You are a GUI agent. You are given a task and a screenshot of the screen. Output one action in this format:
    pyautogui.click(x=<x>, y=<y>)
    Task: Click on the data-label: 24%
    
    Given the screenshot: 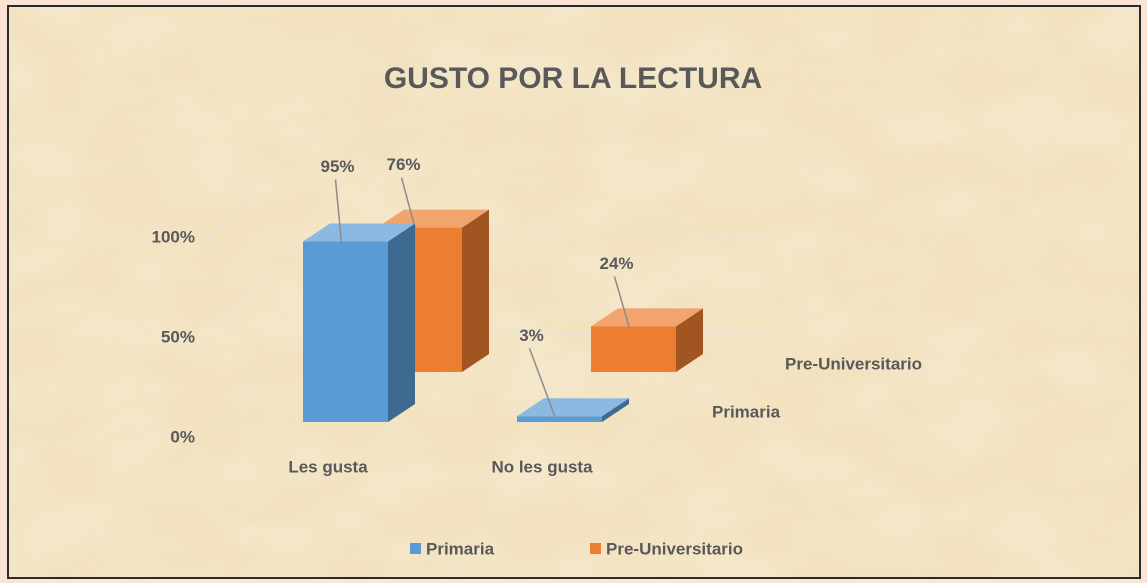 What is the action you would take?
    pyautogui.click(x=616, y=263)
    